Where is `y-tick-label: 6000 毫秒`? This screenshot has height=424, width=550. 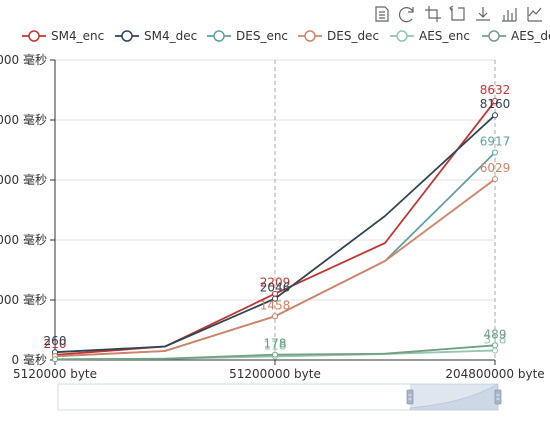
y-tick-label: 6000 毫秒 is located at coordinates (23, 179).